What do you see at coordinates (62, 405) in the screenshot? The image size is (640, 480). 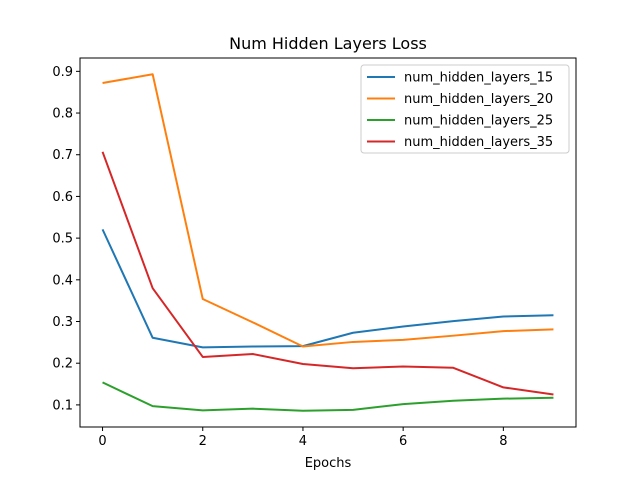 I see `y-tick-label: 0.1` at bounding box center [62, 405].